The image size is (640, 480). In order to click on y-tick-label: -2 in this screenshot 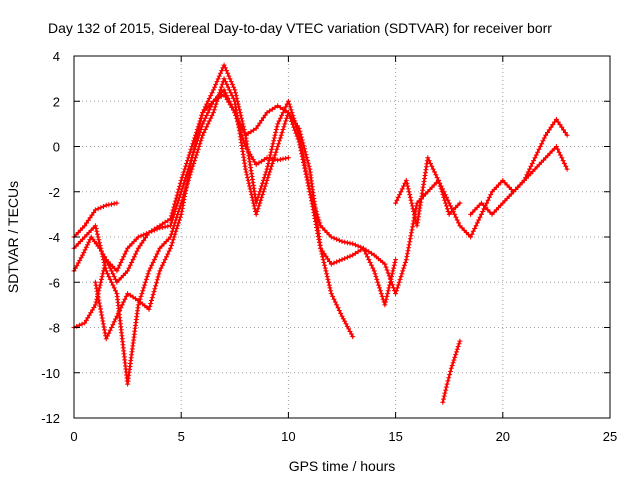, I will do `click(54, 192)`.